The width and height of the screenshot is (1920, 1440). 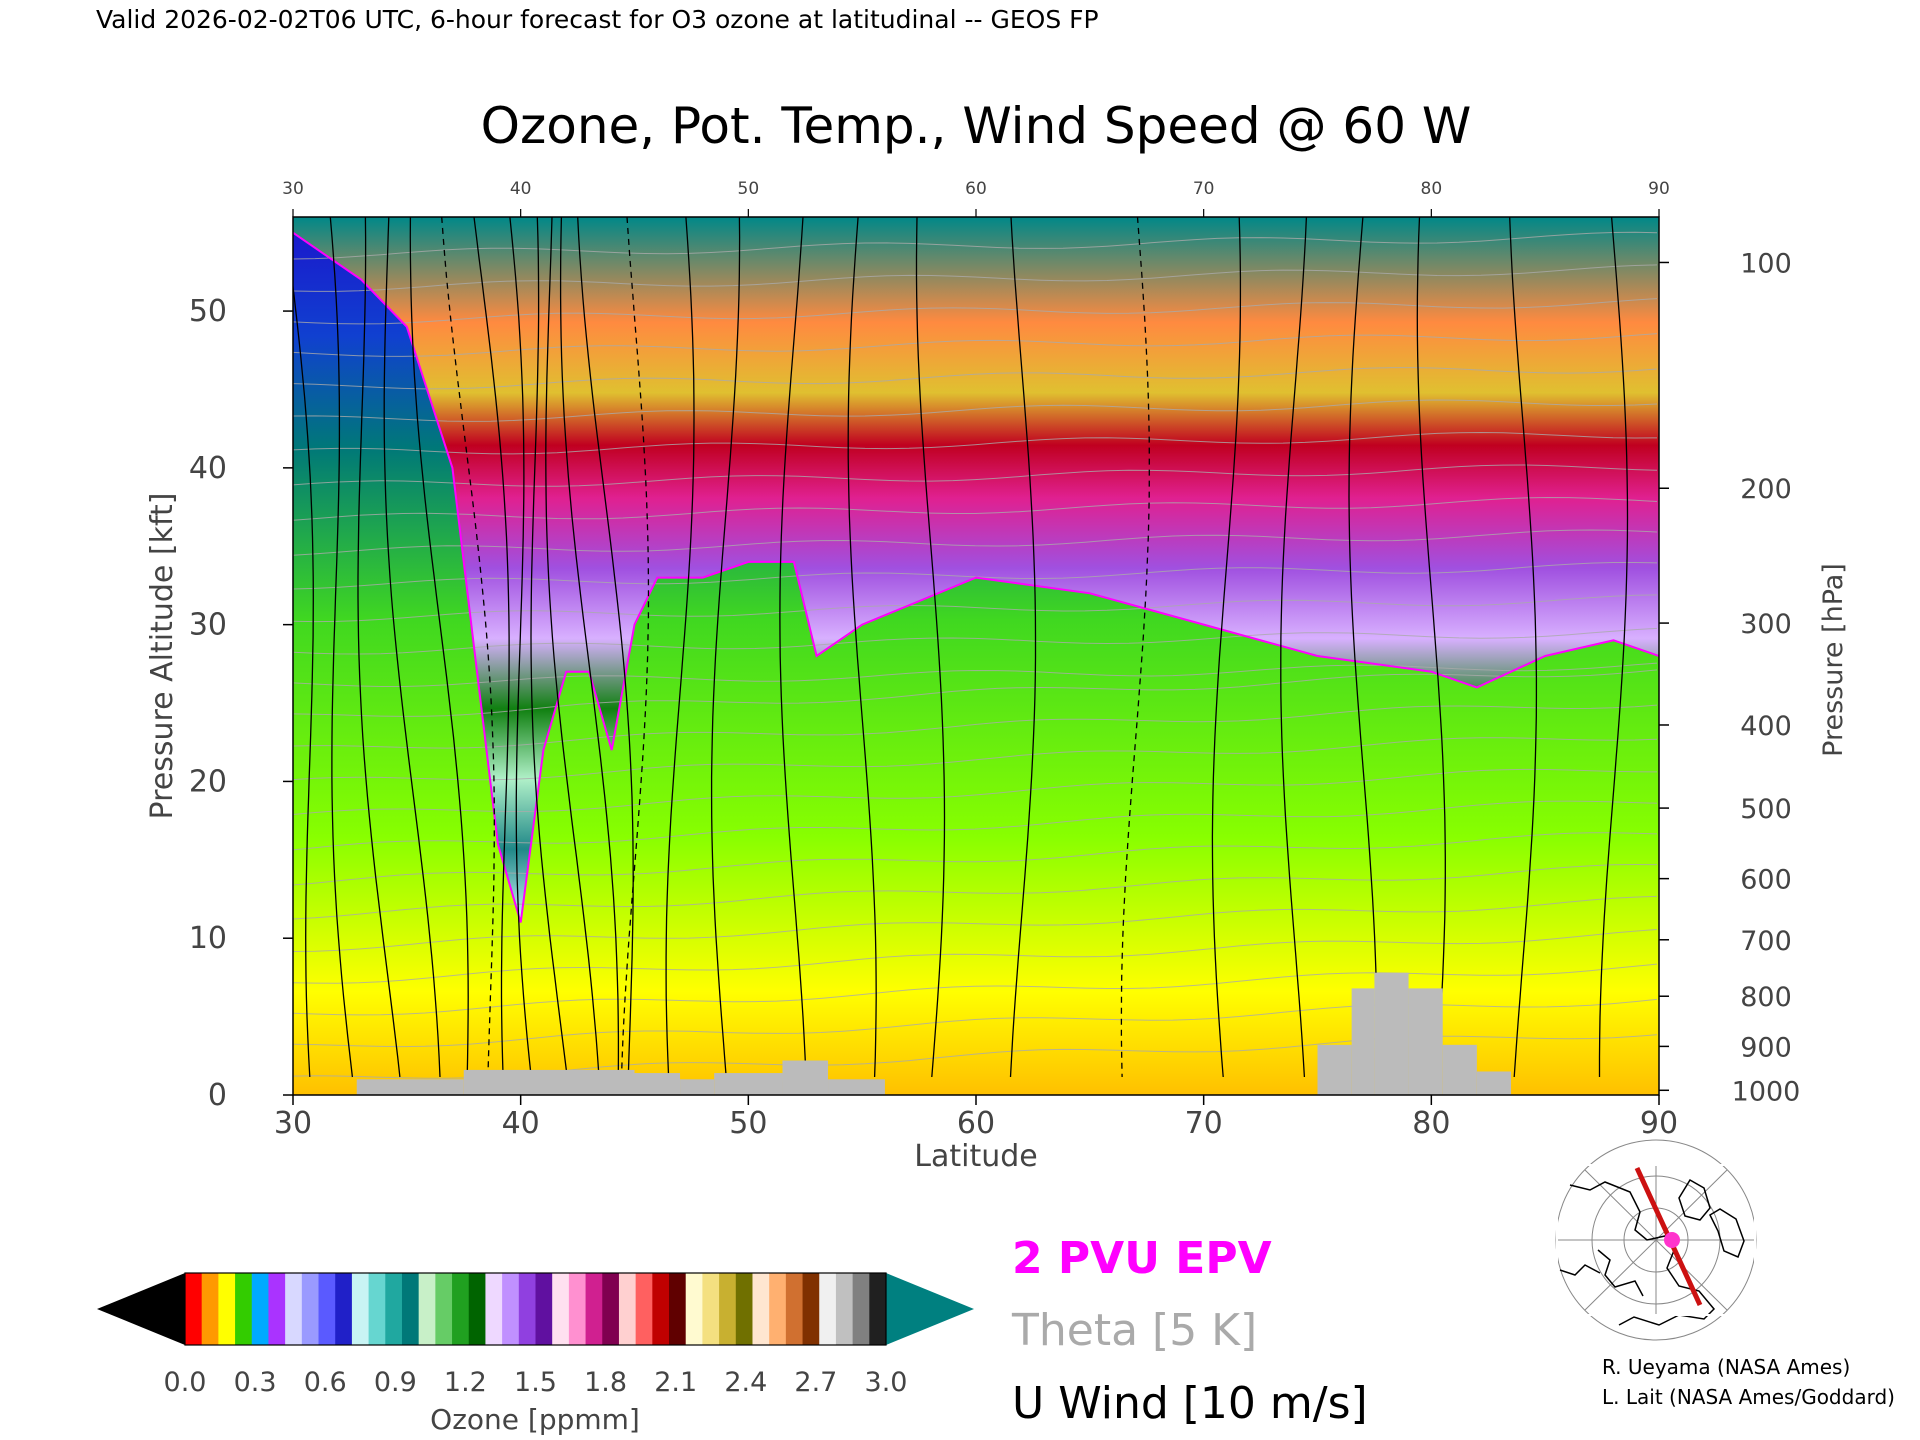 What do you see at coordinates (535, 1382) in the screenshot?
I see `colorbar-tick-label: 1.5` at bounding box center [535, 1382].